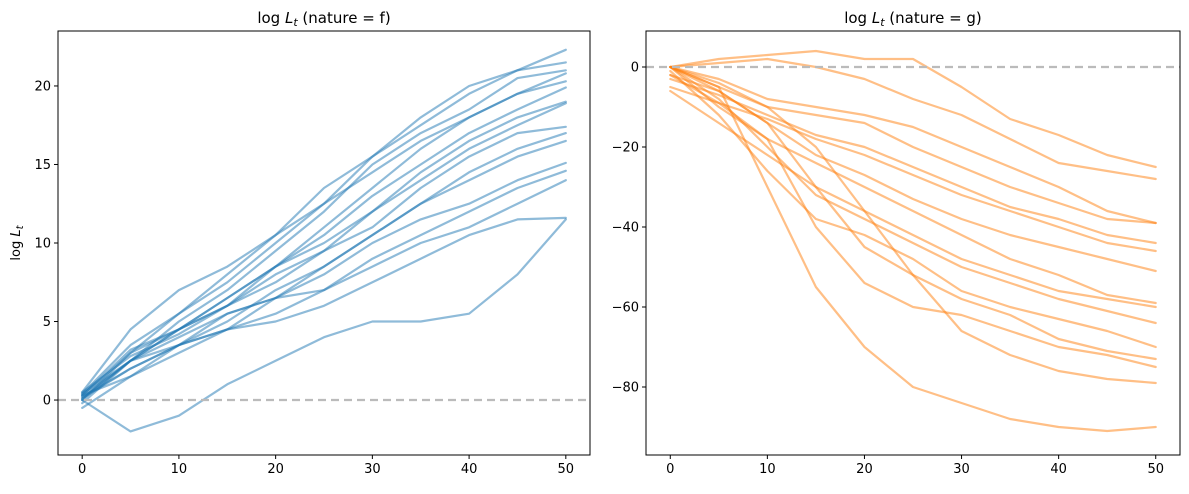  What do you see at coordinates (625, 308) in the screenshot?
I see `y-tick-label: −60` at bounding box center [625, 308].